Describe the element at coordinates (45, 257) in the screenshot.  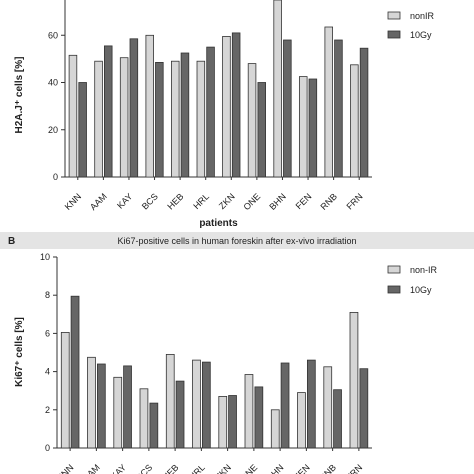
I see `y-tick-label: 10` at that location.